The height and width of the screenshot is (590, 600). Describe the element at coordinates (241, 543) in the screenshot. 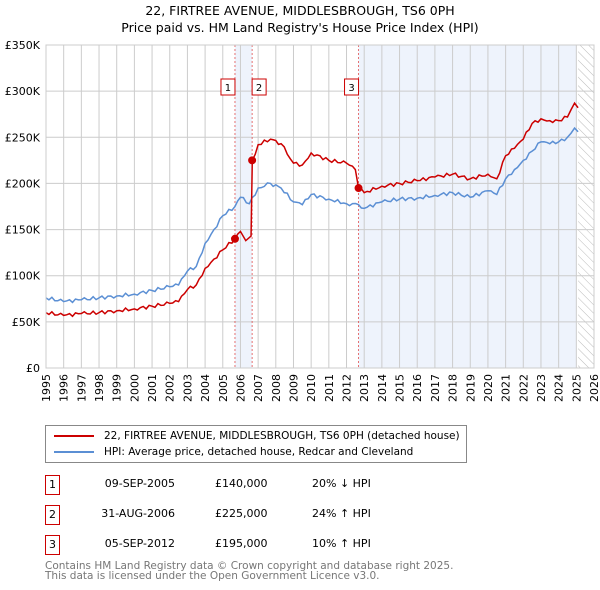

I see `transaction-price: £195,000` at that location.